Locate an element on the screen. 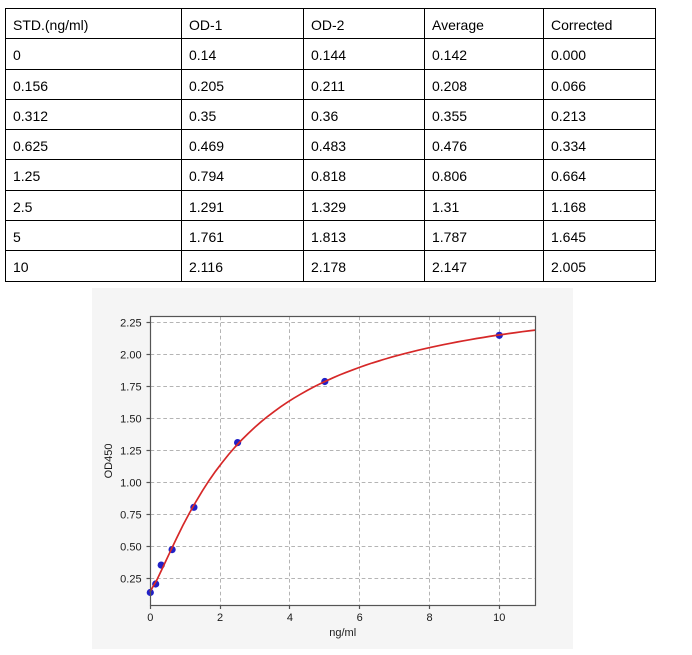  svg-text: 0.50 is located at coordinates (130, 548).